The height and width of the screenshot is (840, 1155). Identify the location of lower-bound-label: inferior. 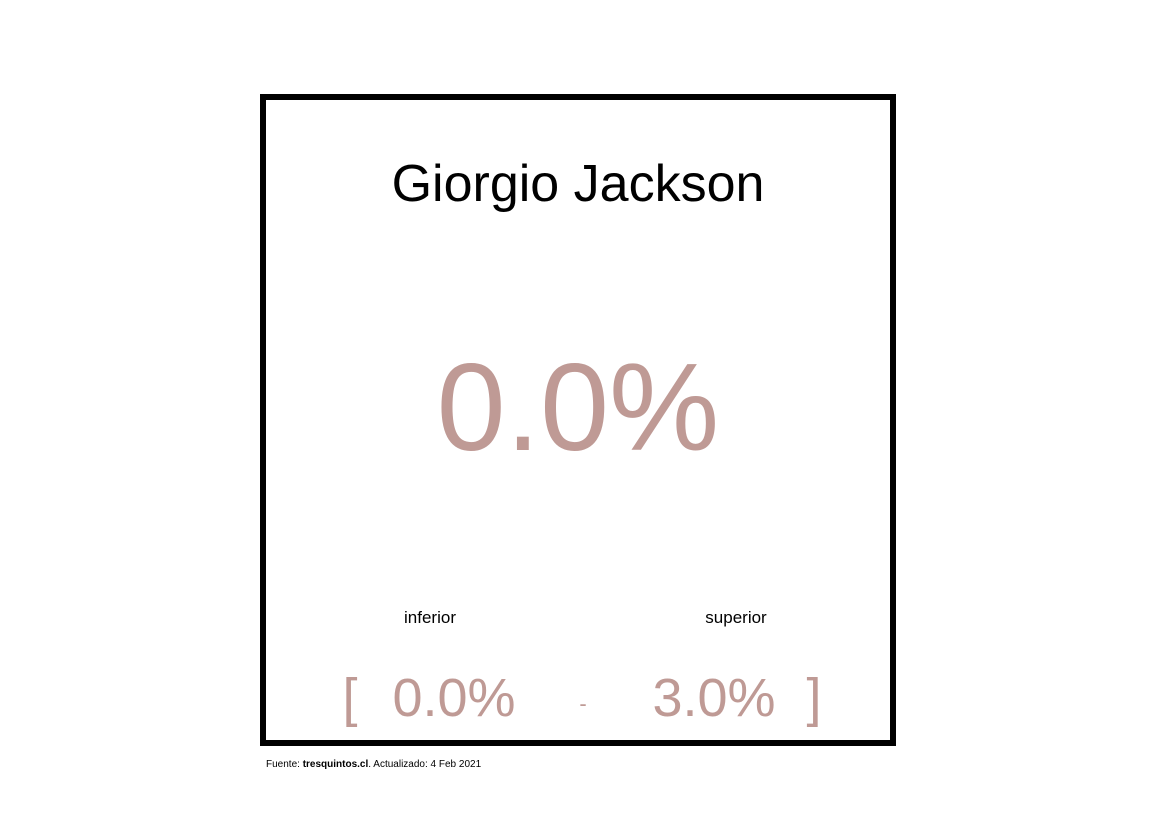
(430, 617).